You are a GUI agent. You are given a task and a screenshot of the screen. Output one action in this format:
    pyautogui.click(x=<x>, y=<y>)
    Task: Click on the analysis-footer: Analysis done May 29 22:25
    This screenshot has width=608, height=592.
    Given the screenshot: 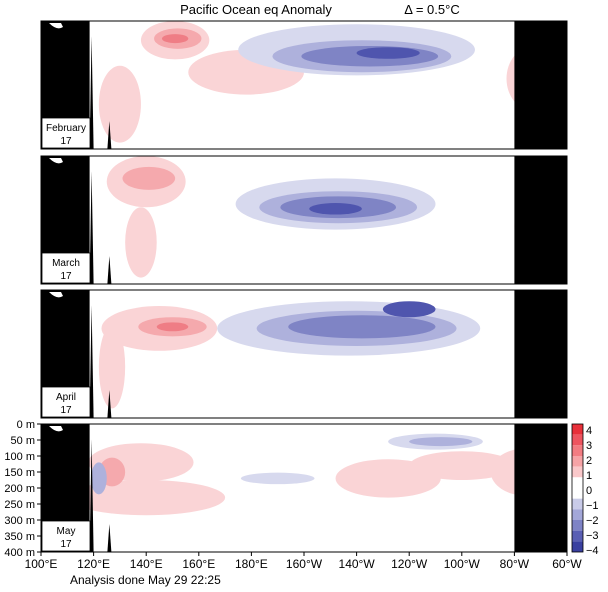 What is the action you would take?
    pyautogui.click(x=145, y=580)
    